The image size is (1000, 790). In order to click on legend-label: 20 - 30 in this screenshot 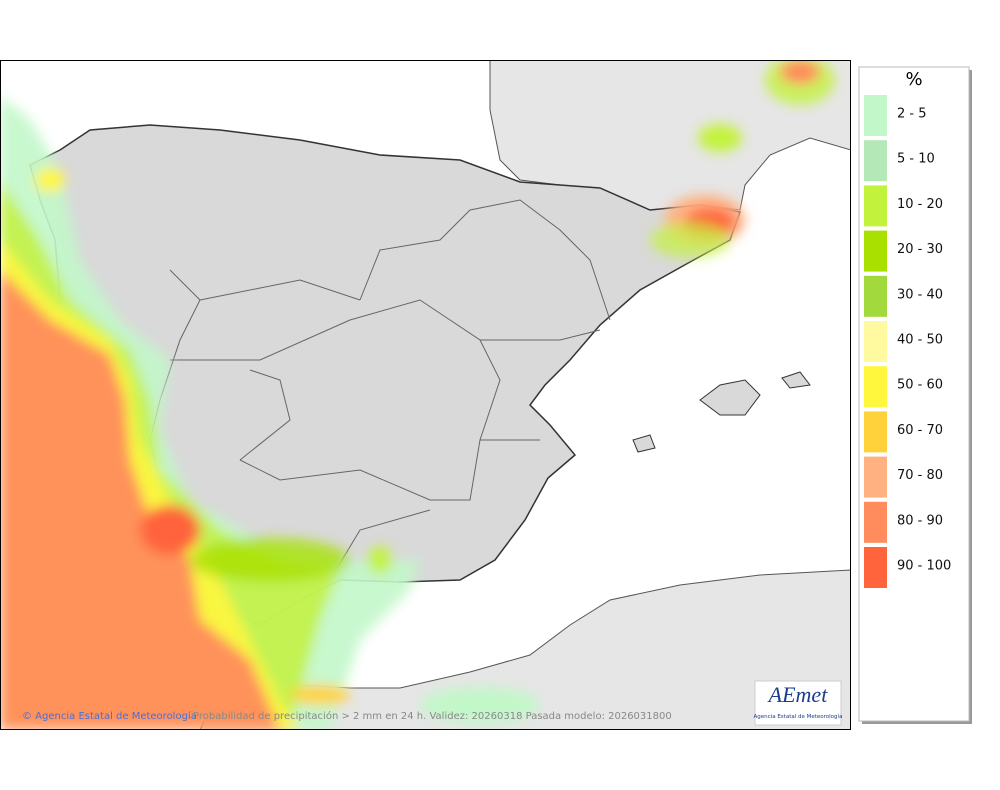, I will do `click(920, 249)`.